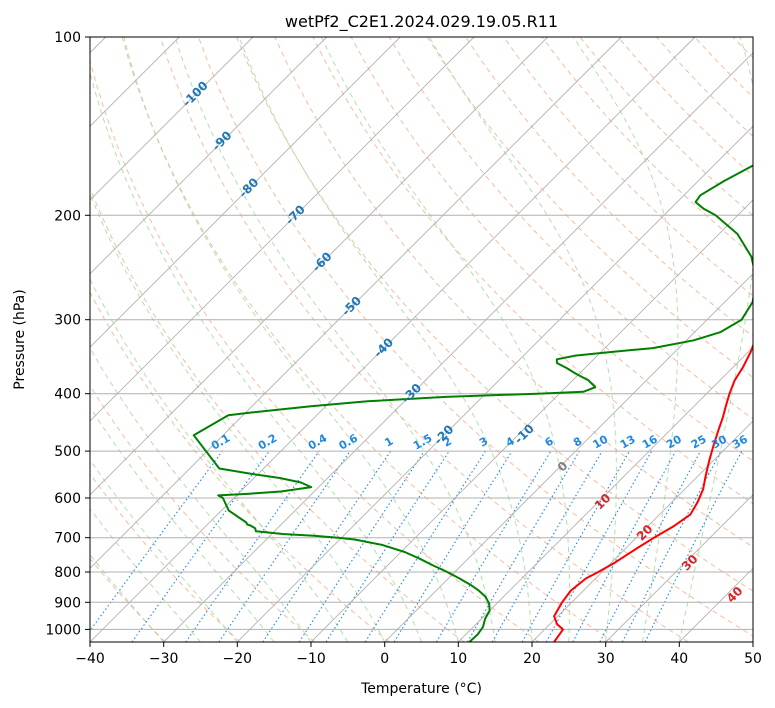  I want to click on y-tick-label: 800, so click(67, 573).